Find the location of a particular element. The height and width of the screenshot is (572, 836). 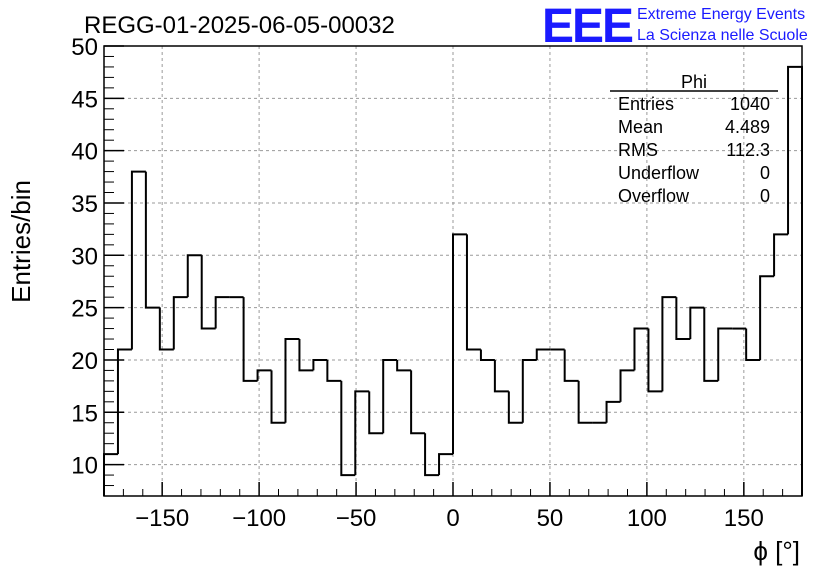

y-tick-label: 45 is located at coordinates (84, 99).